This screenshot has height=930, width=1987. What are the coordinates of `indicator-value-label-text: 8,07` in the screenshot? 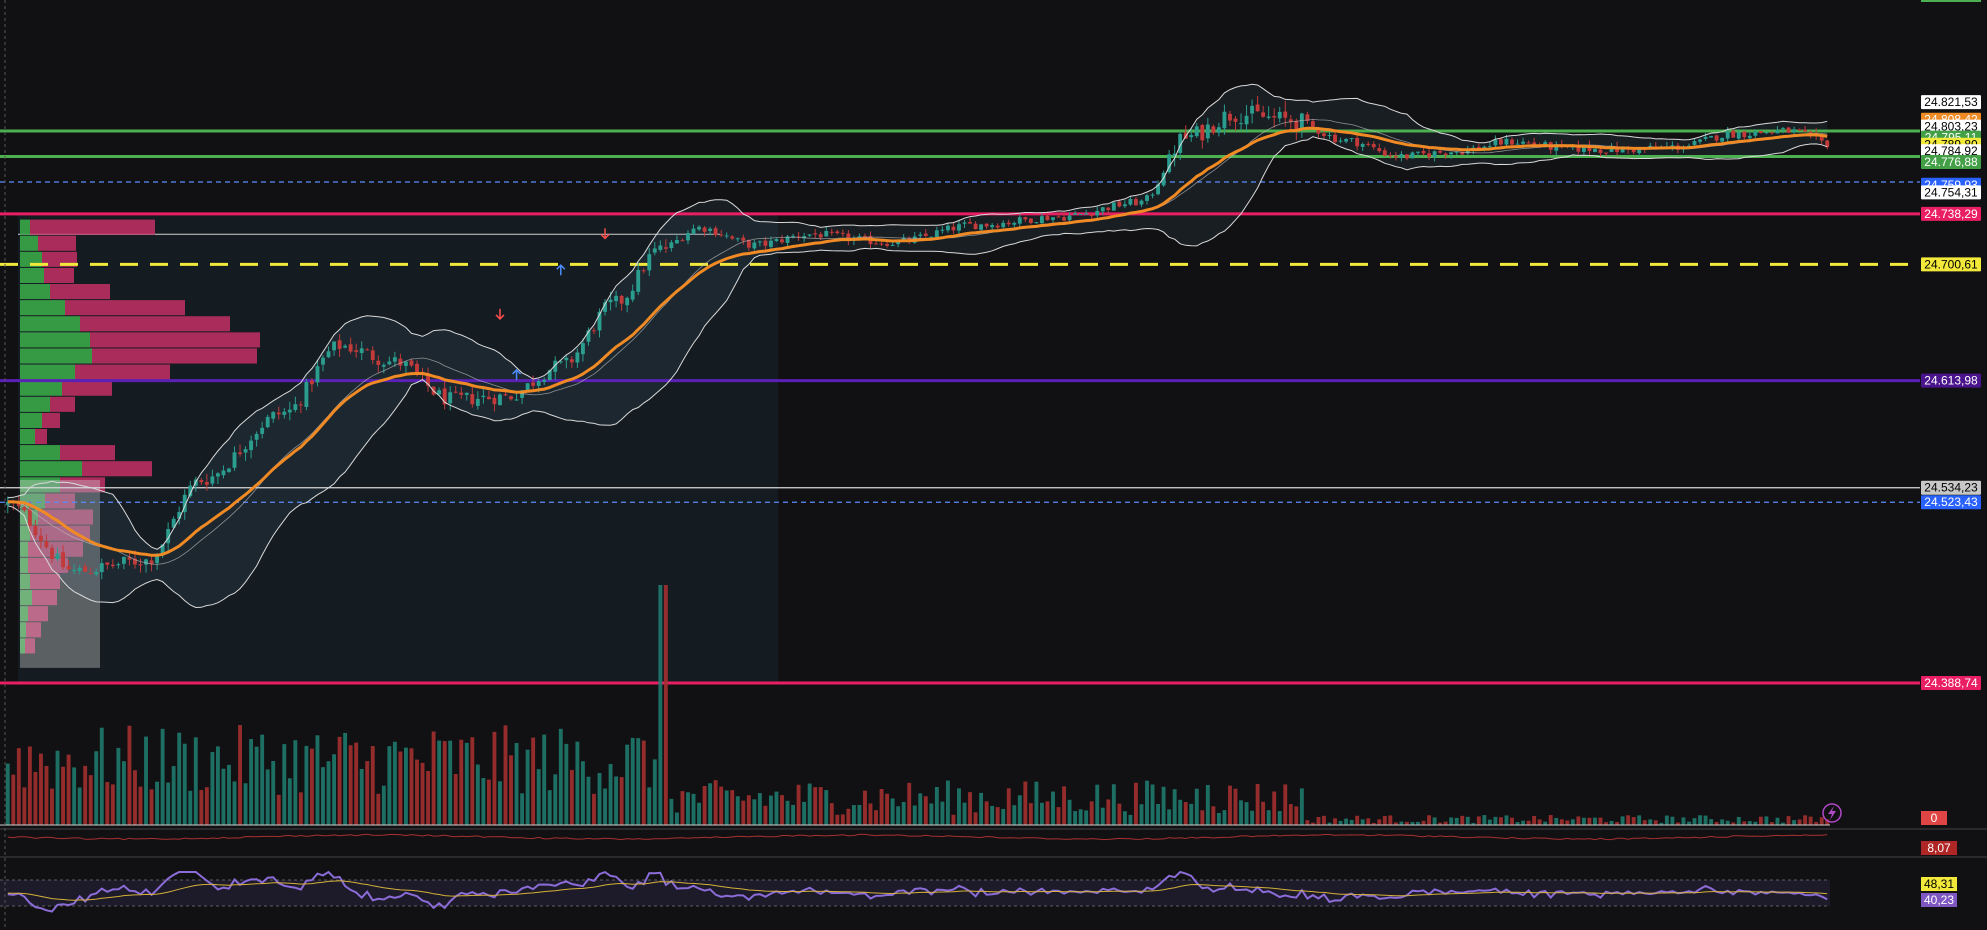 It's located at (1939, 848).